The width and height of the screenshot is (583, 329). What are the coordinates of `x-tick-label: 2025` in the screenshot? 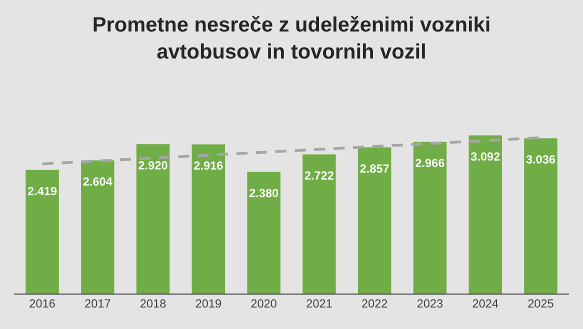 It's located at (541, 303).